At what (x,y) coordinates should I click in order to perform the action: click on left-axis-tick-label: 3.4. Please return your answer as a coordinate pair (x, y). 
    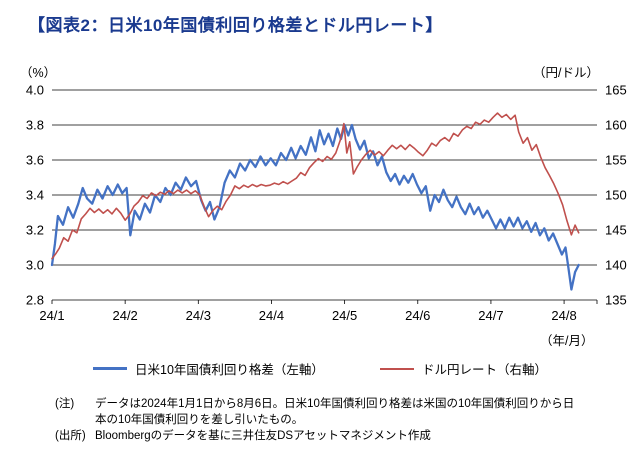
    Looking at the image, I should click on (35, 195).